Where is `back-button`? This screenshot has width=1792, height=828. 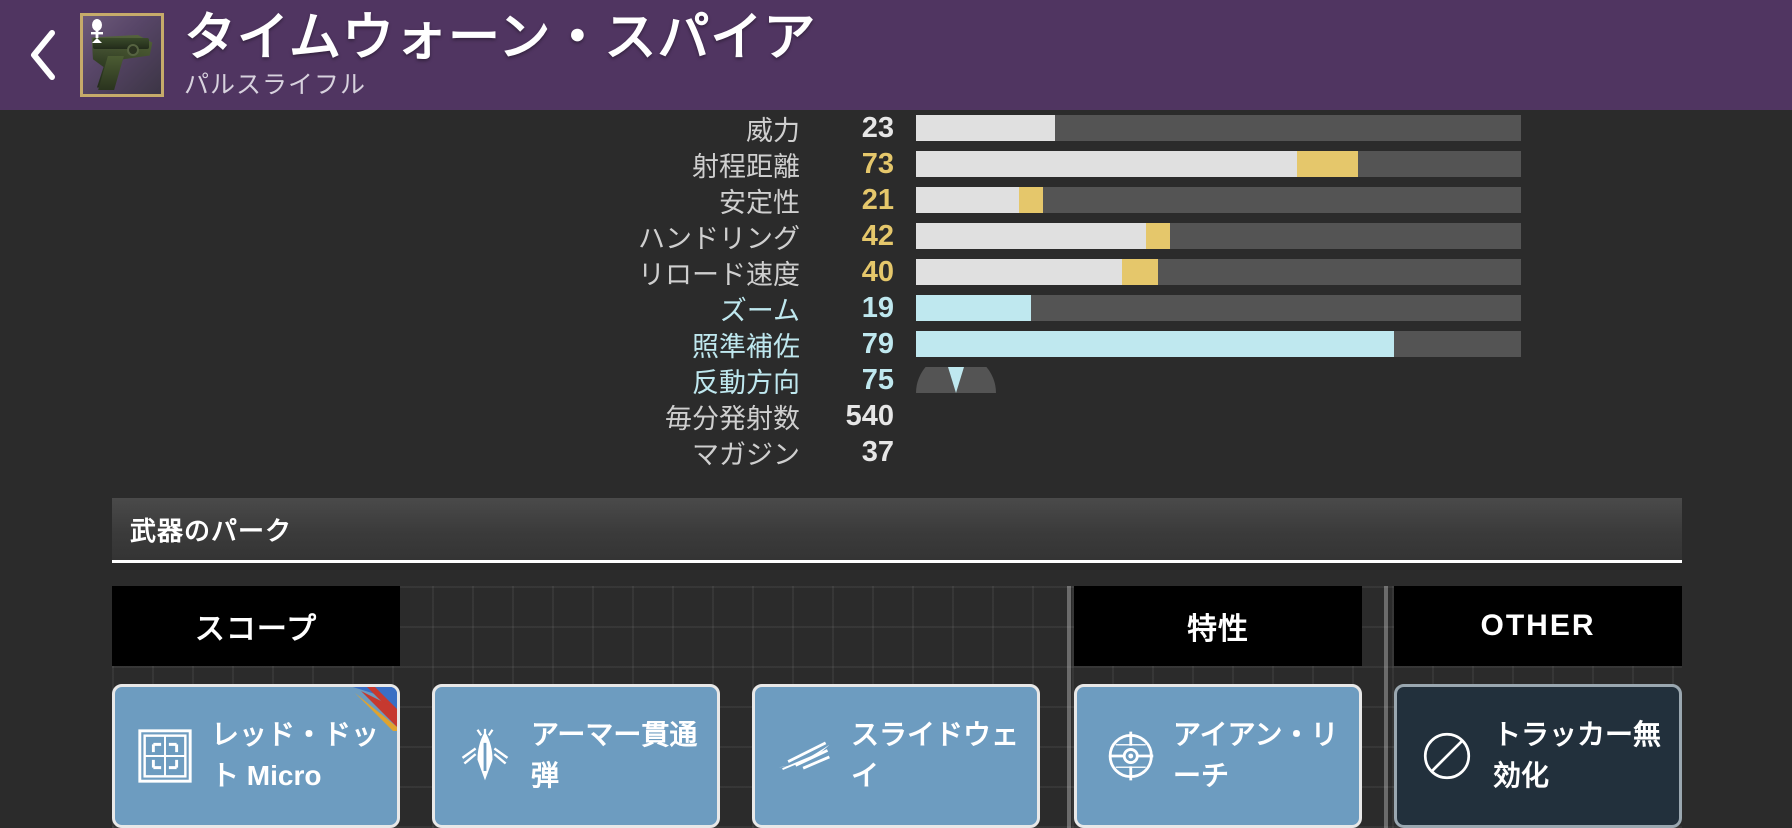
back-button is located at coordinates (43, 55).